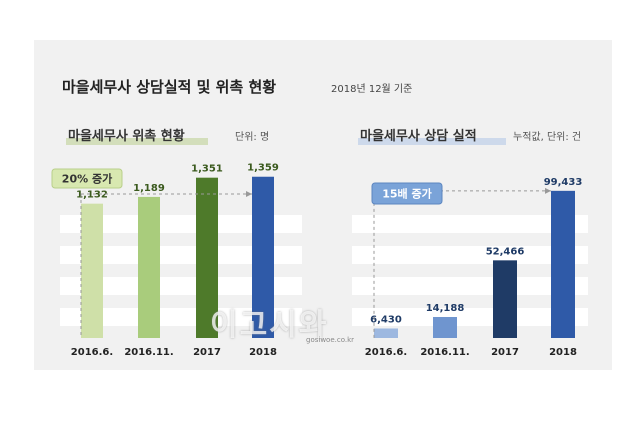  I want to click on right-value-label: 99,433, so click(563, 182).